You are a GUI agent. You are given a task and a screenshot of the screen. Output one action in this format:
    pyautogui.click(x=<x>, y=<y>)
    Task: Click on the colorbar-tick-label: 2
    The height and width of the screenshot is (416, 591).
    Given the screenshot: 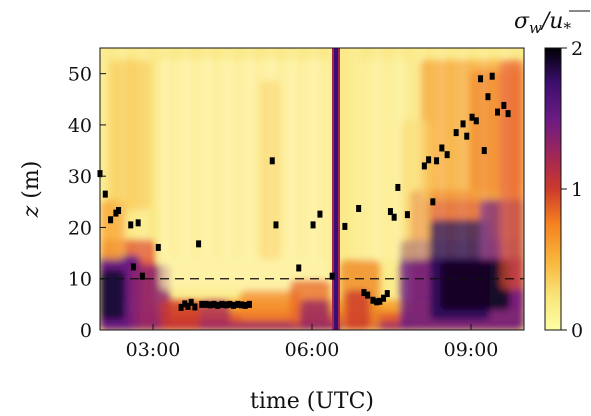 What is the action you would take?
    pyautogui.click(x=577, y=49)
    